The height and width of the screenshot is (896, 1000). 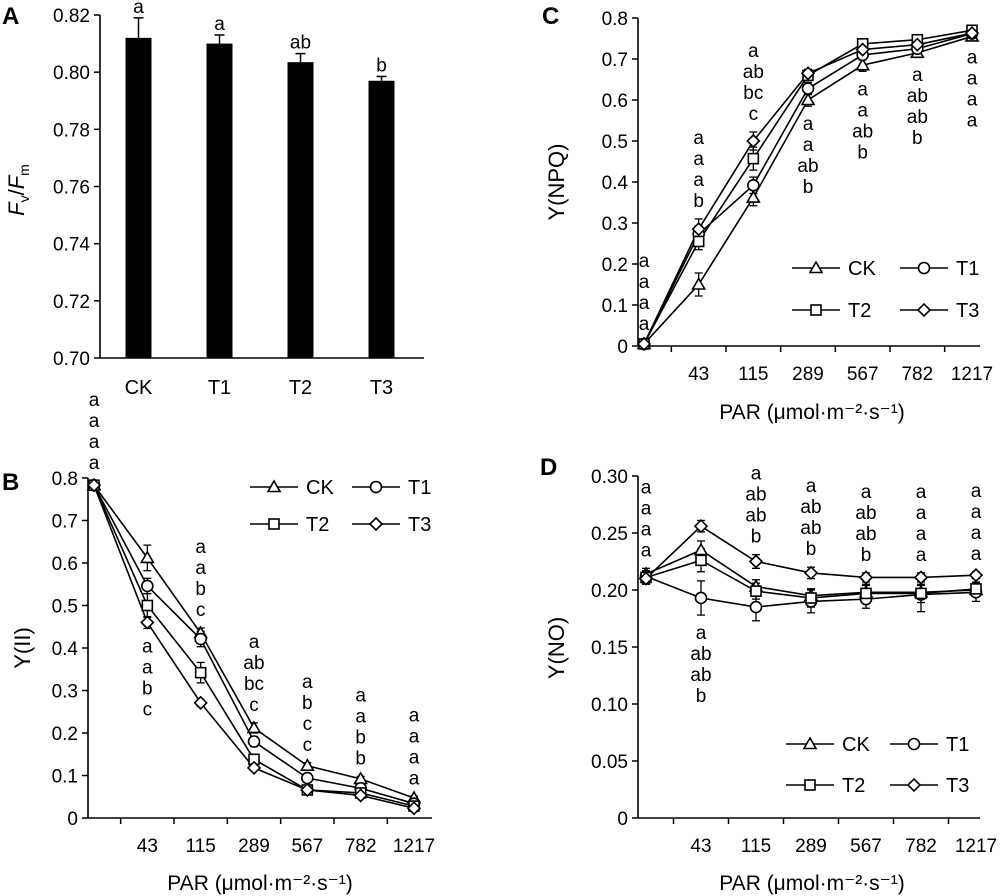 What do you see at coordinates (810, 785) in the screenshot?
I see `legend-marker-t2` at bounding box center [810, 785].